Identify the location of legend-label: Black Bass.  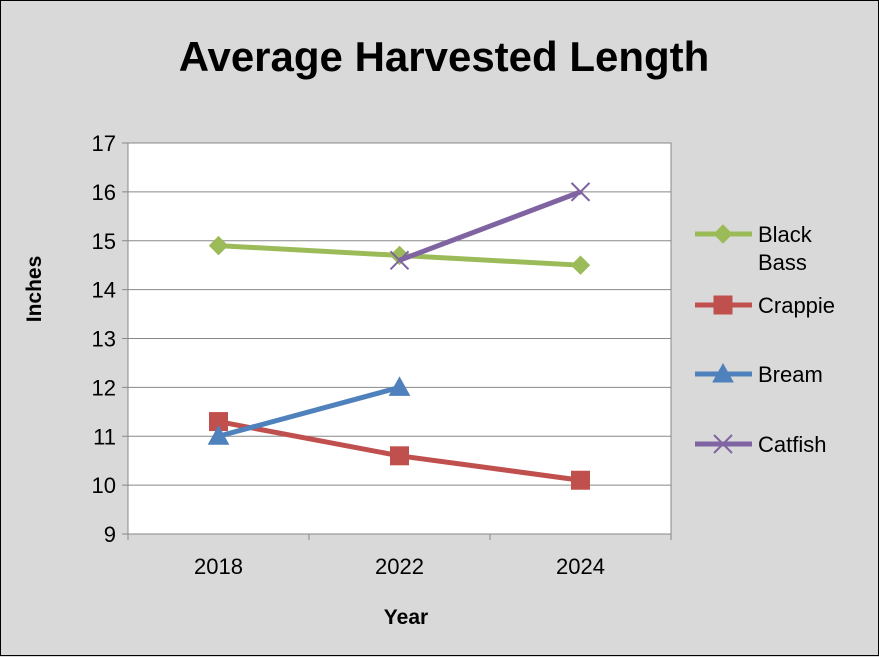
(785, 248).